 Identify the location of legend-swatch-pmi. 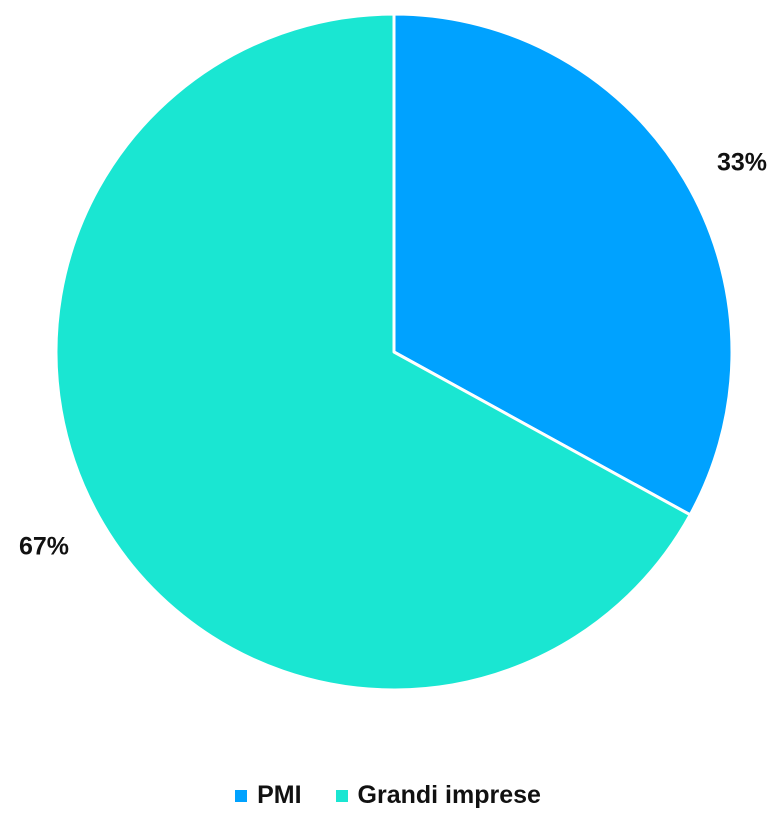
(241, 795).